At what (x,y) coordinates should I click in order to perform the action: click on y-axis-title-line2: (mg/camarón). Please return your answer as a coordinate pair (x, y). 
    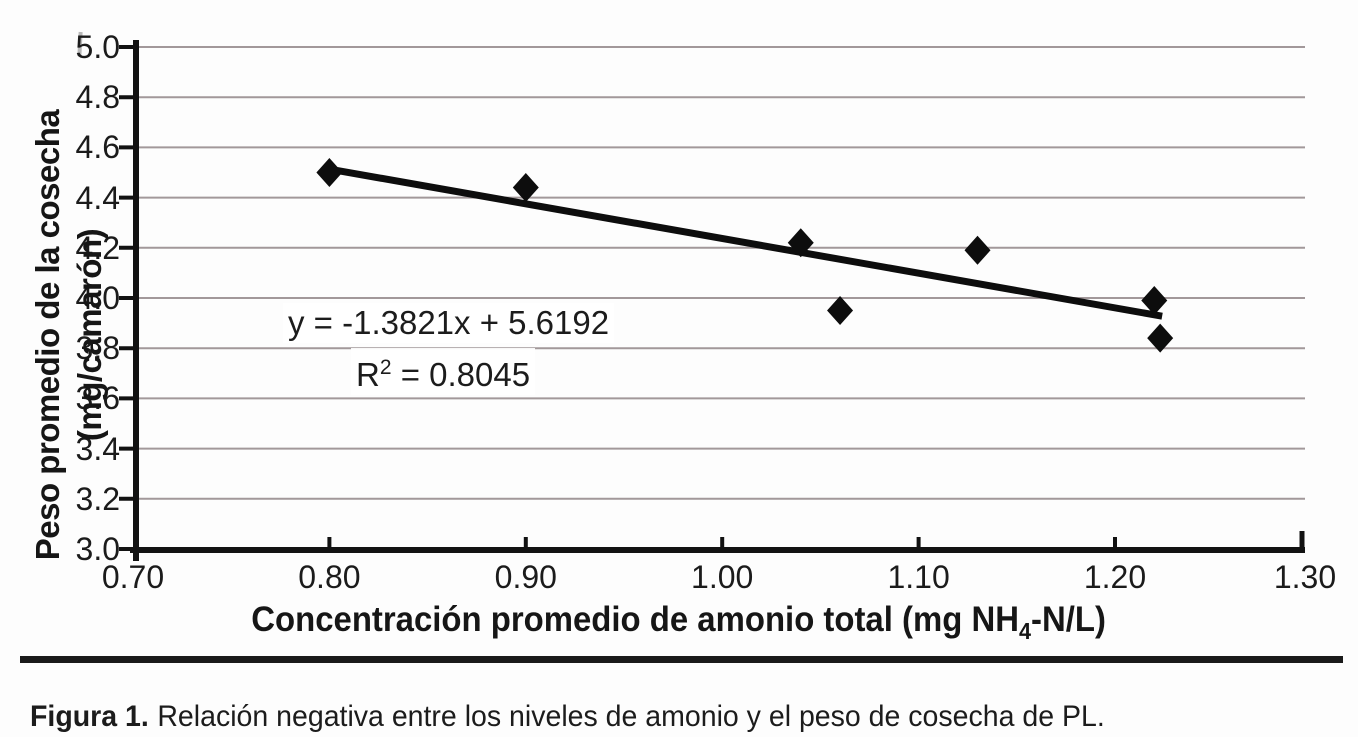
    Looking at the image, I should click on (89, 335).